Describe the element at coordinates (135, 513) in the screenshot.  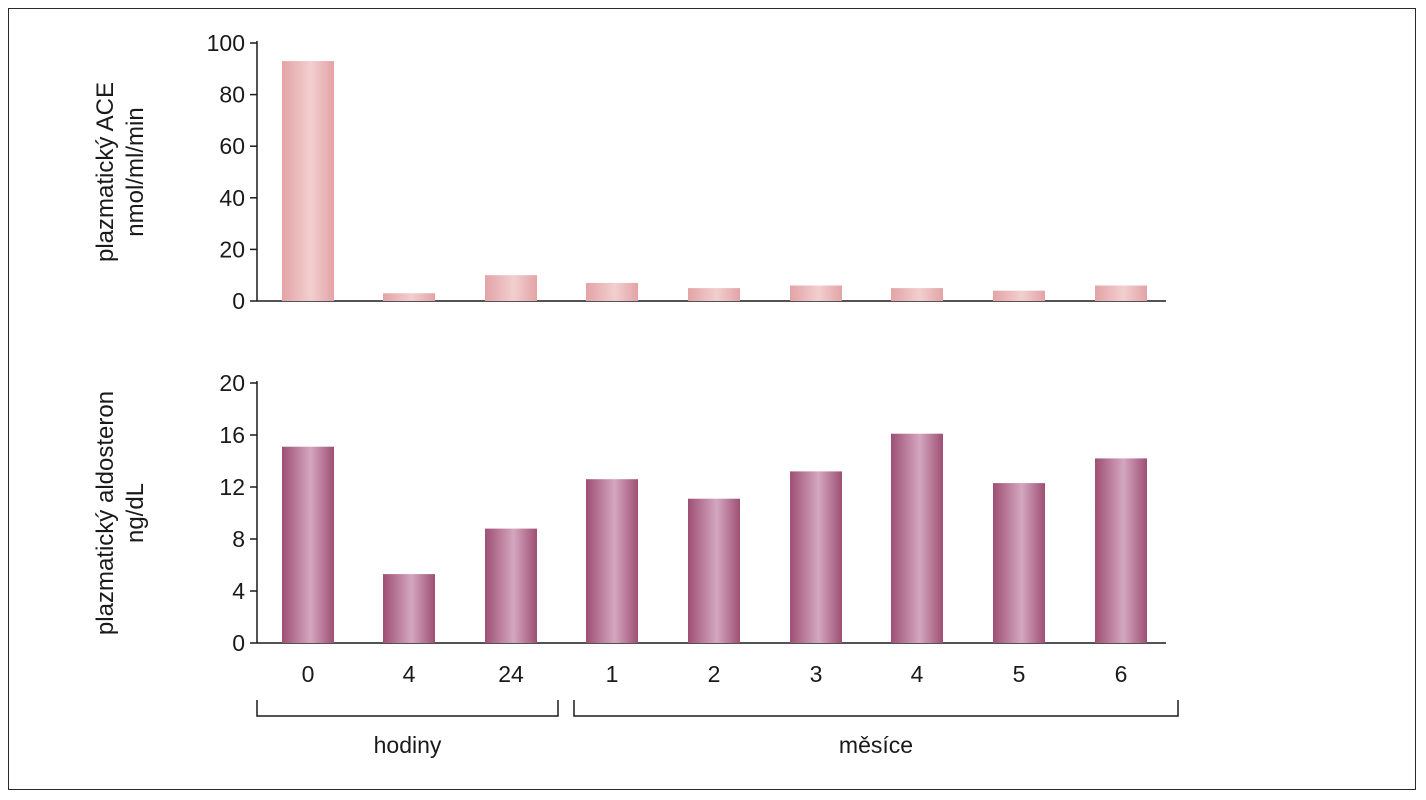
I see `aldosterone-y-axis-label: ng/dL` at that location.